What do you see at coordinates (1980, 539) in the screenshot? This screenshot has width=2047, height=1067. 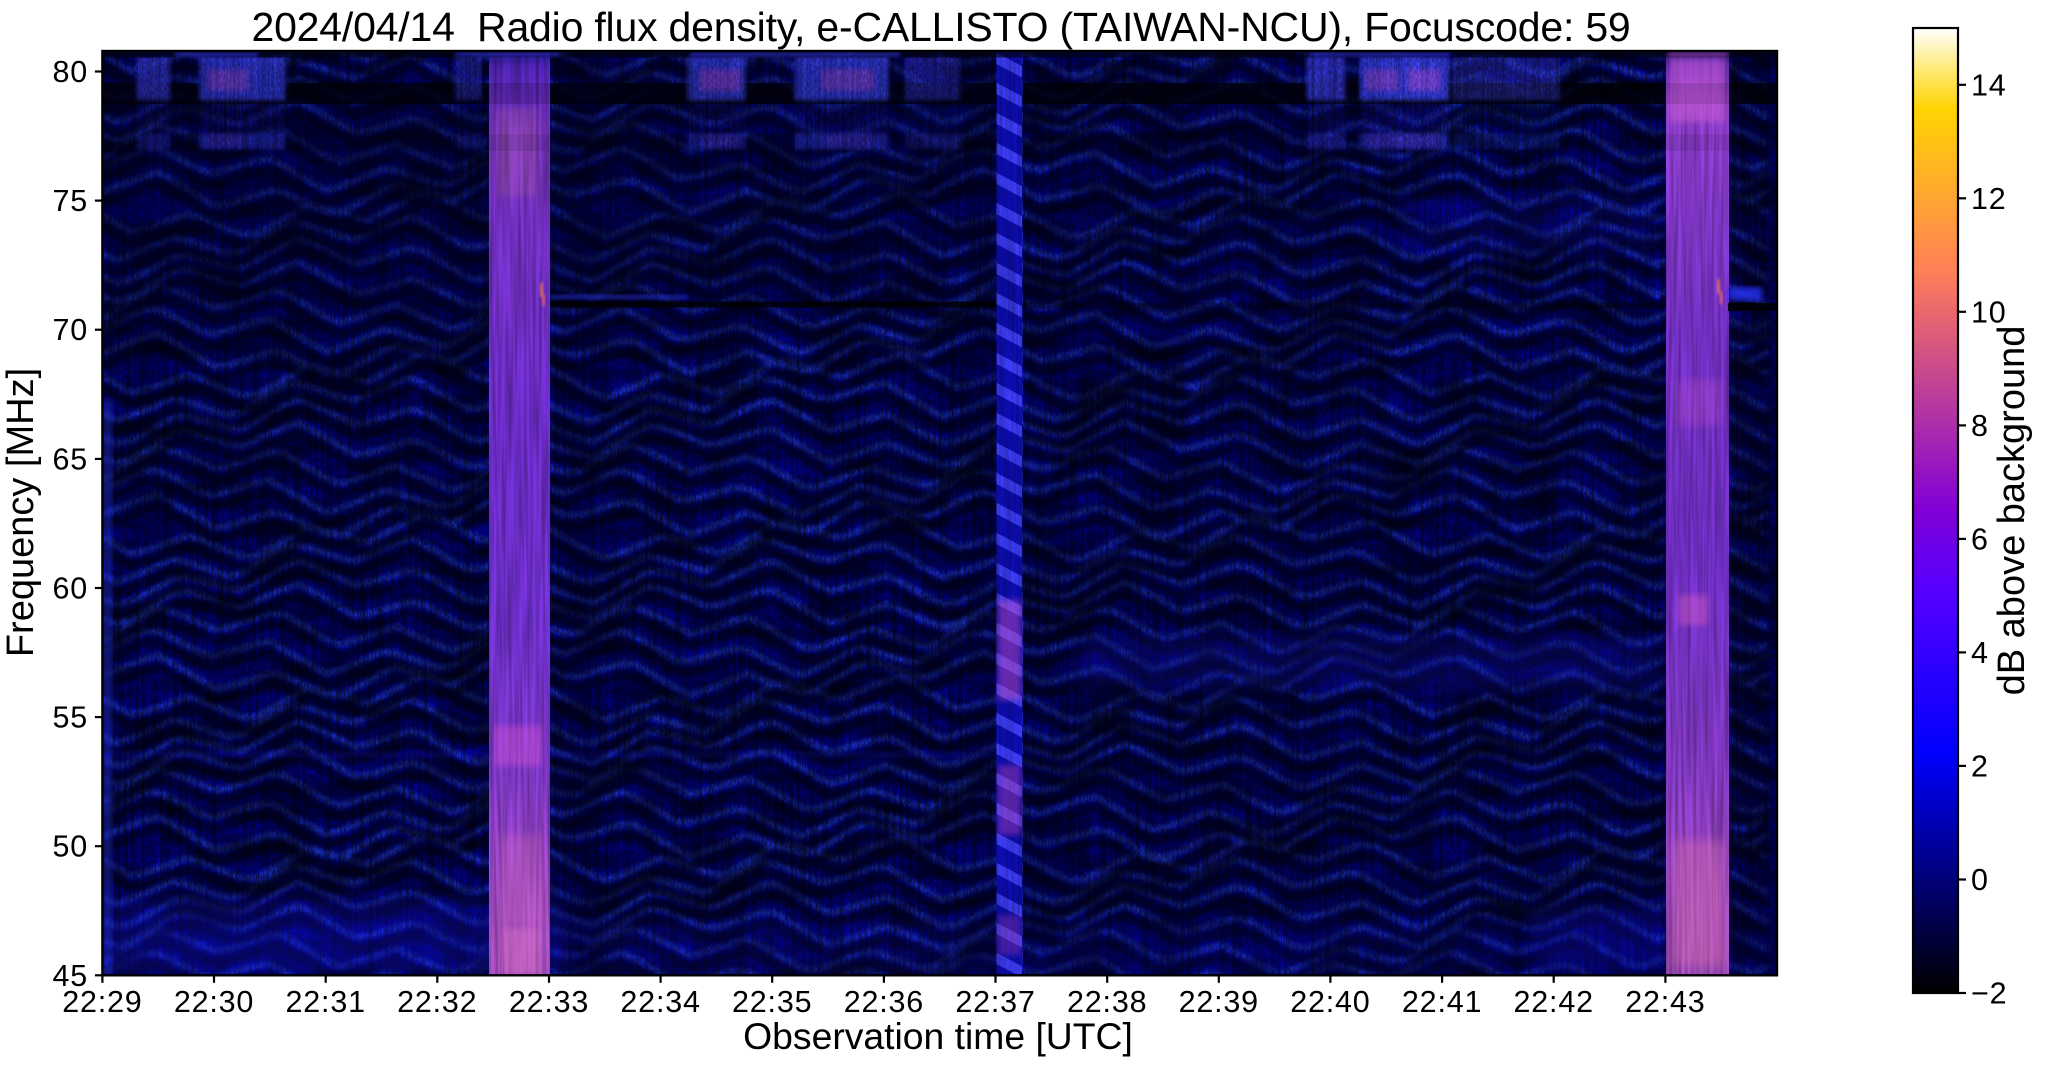 I see `svg-text: 6` at bounding box center [1980, 539].